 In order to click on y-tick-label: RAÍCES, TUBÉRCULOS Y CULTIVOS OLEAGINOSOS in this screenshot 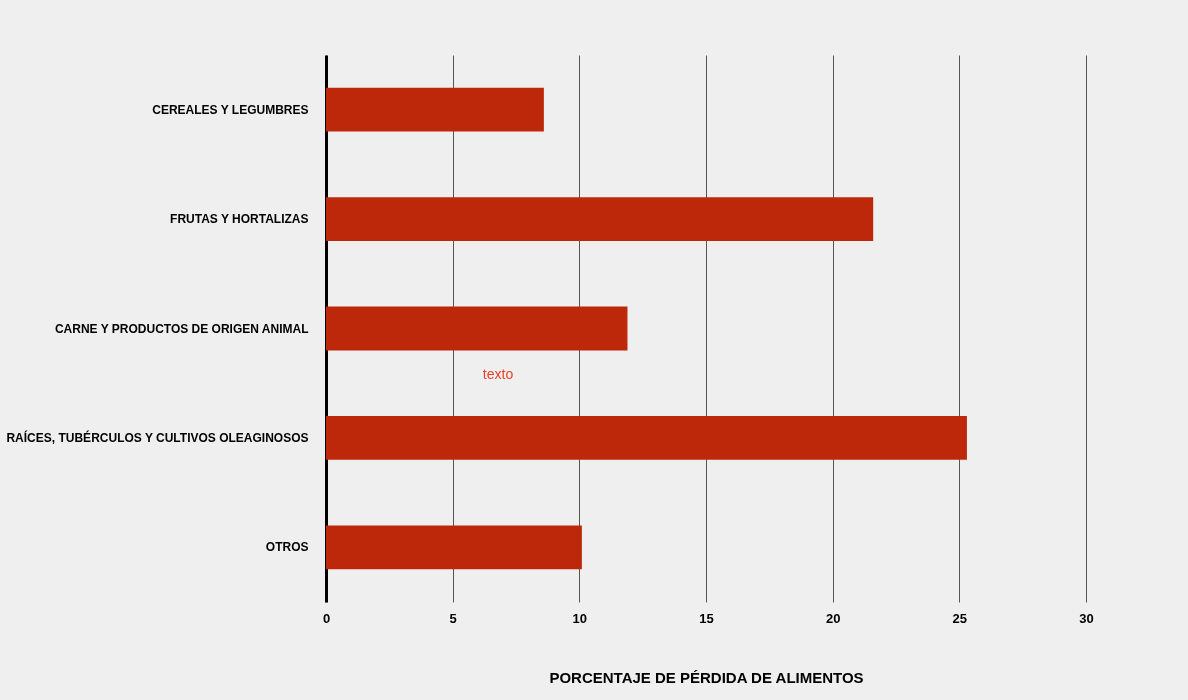, I will do `click(157, 437)`.